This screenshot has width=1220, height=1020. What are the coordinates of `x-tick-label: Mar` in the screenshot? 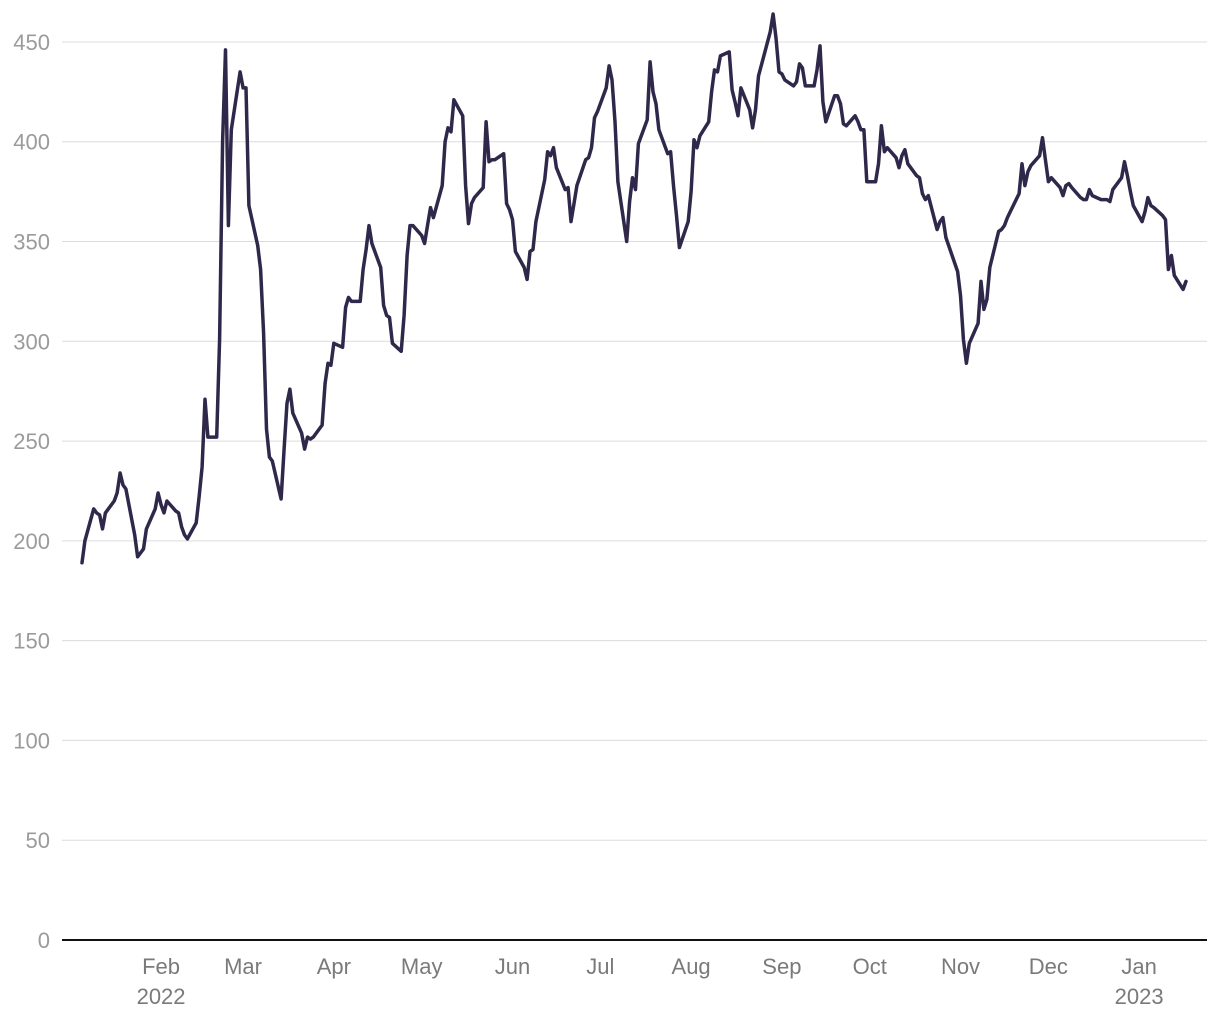 It's located at (243, 966).